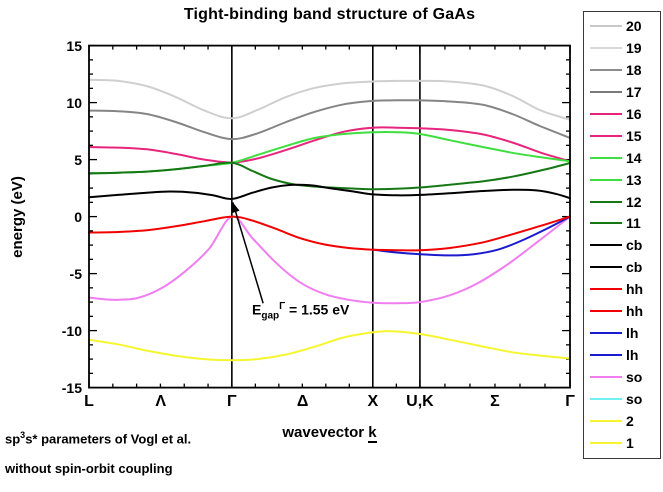 Image resolution: width=663 pixels, height=492 pixels. I want to click on legend-label: 11, so click(633, 223).